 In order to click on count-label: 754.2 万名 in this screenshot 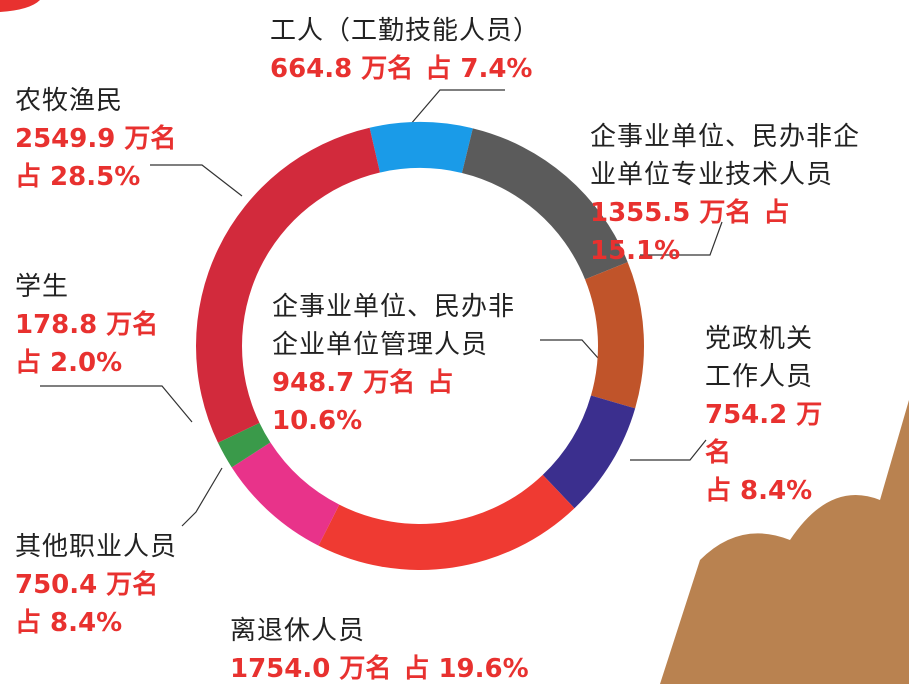, I will do `click(764, 434)`.